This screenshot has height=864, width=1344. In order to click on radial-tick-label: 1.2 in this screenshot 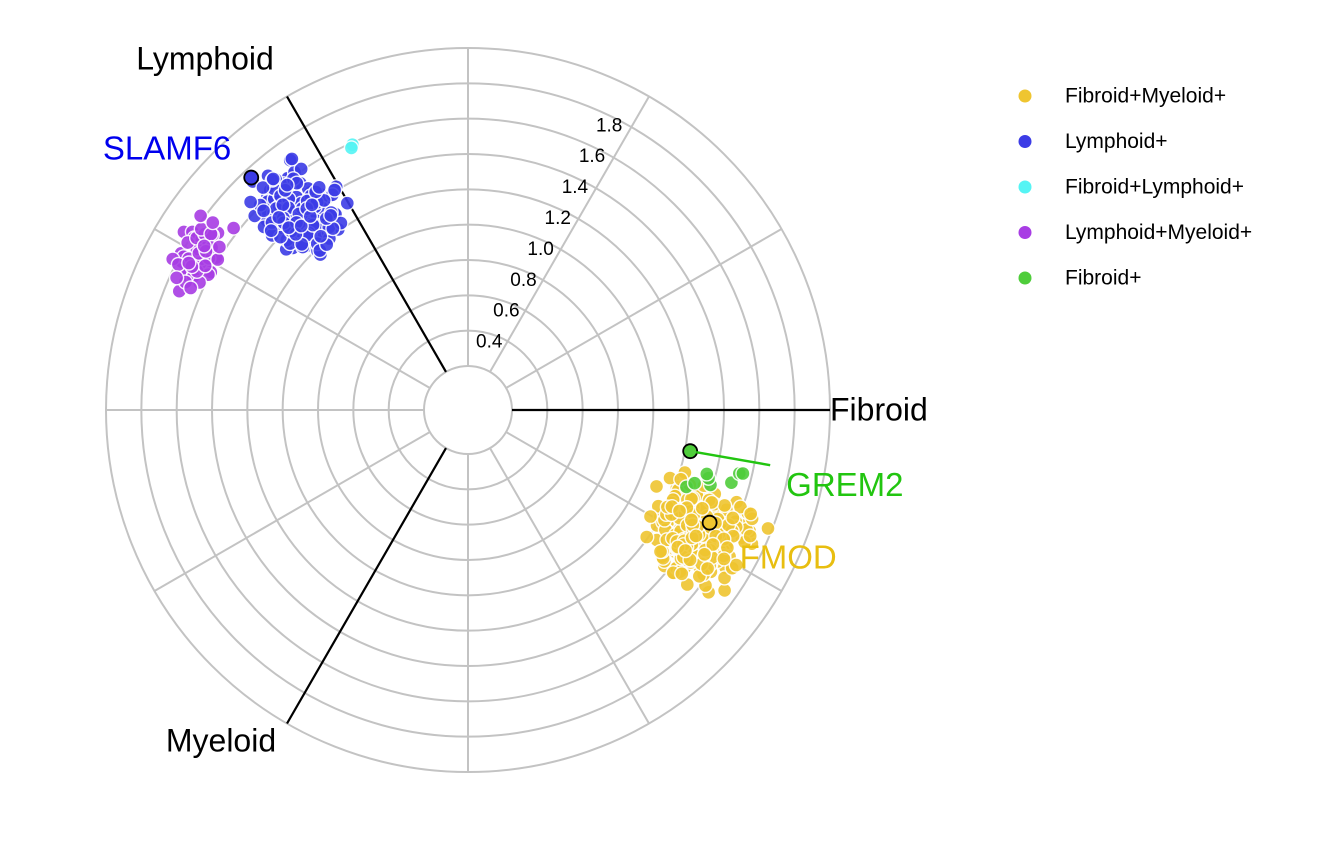, I will do `click(558, 218)`.